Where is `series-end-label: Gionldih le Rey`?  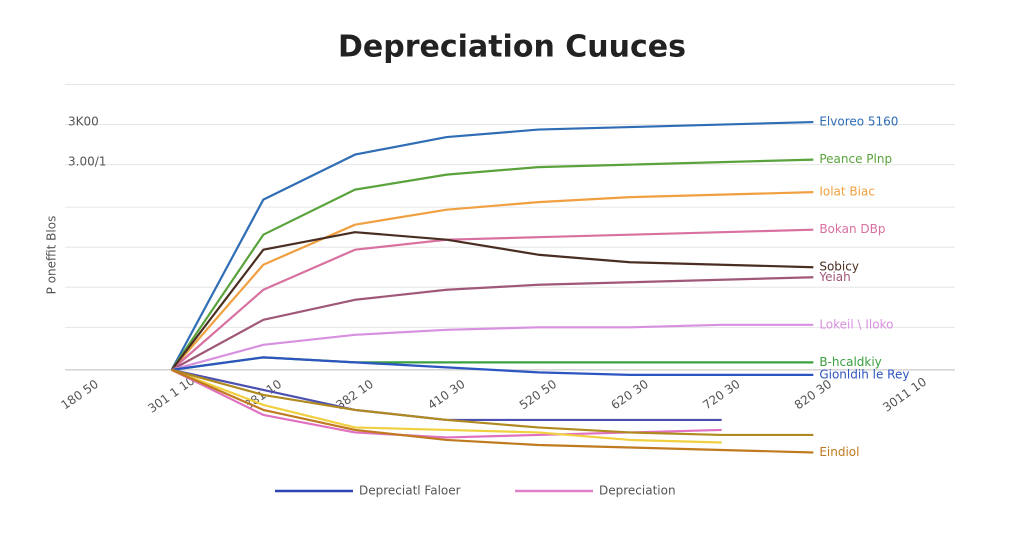
series-end-label: Gionldih le Rey is located at coordinates (864, 374).